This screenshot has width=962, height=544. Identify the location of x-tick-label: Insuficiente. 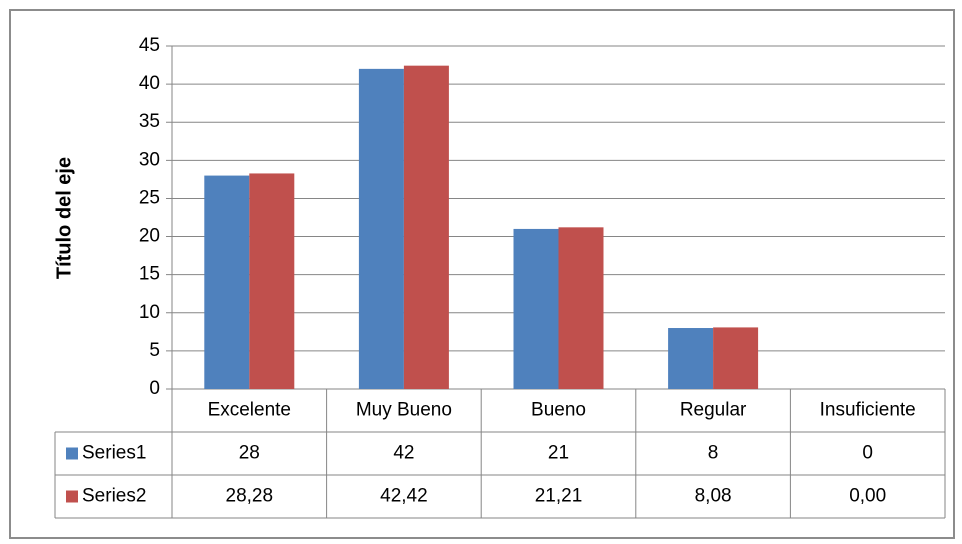
(868, 410).